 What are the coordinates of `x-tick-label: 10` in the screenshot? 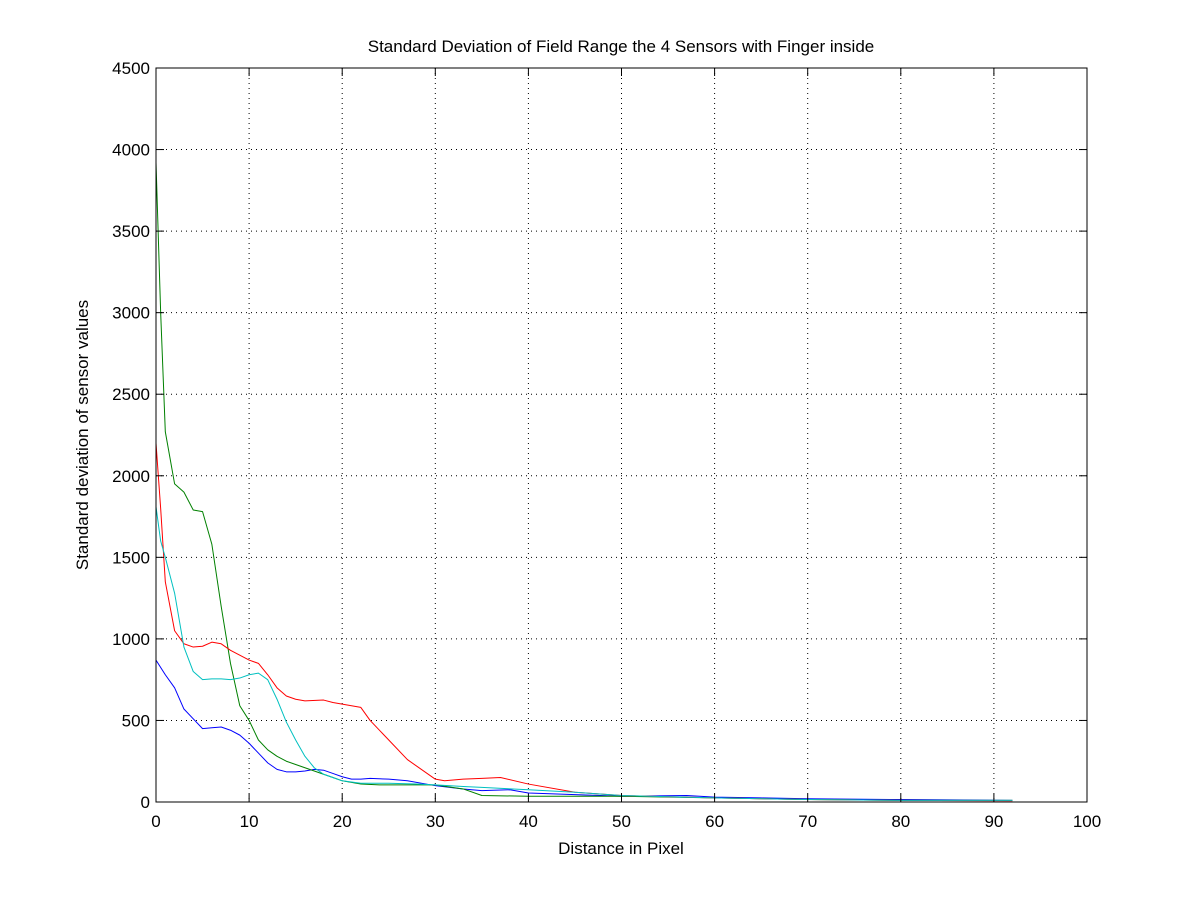 It's located at (249, 821).